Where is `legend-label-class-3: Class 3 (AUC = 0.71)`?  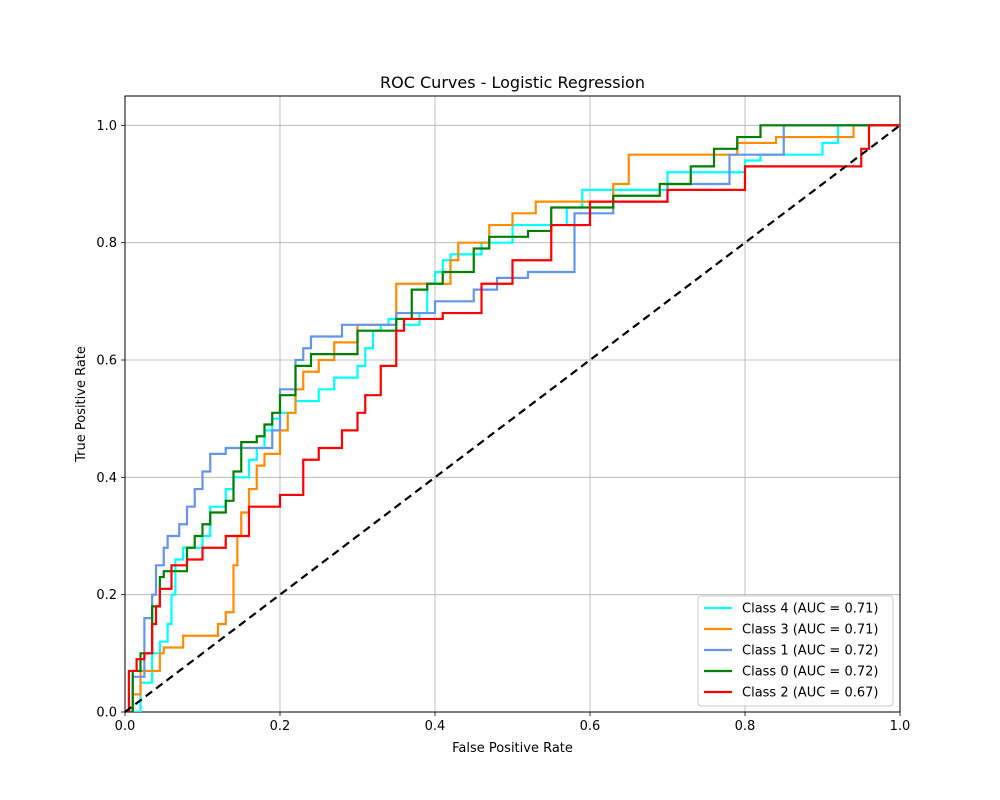 legend-label-class-3: Class 3 (AUC = 0.71) is located at coordinates (810, 630).